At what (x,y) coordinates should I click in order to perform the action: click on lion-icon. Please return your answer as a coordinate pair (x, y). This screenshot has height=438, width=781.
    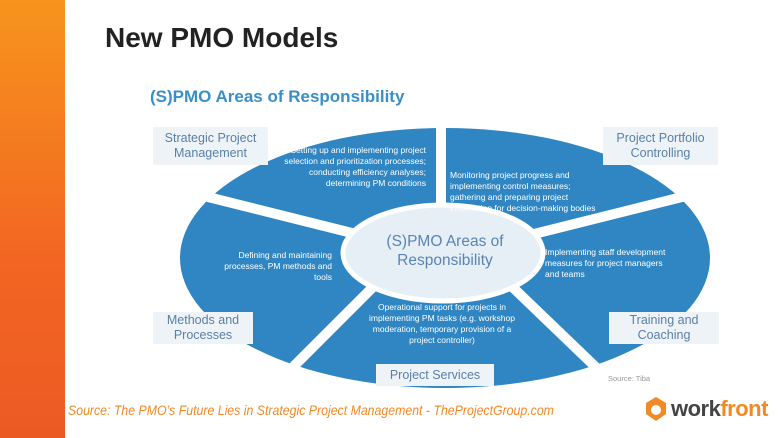
    Looking at the image, I should click on (656, 409).